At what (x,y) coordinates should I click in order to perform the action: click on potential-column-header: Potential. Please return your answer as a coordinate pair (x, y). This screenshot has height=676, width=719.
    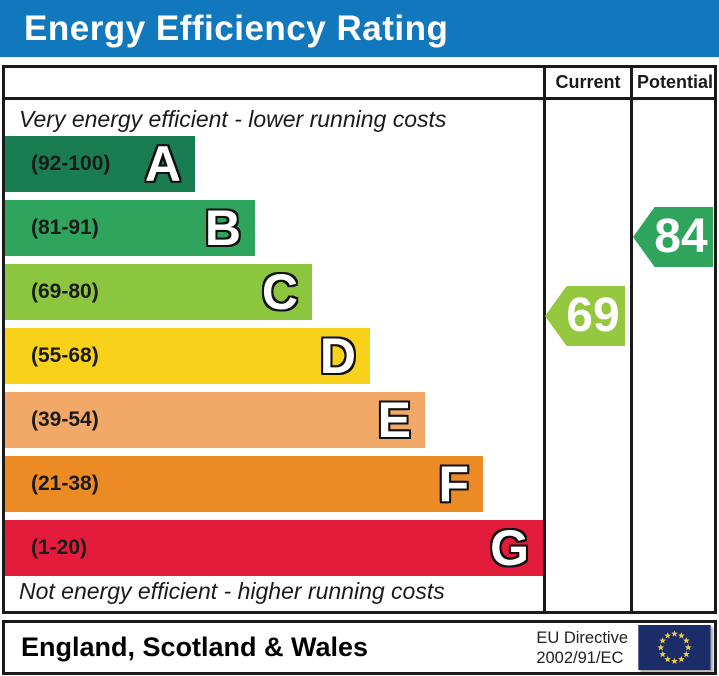
    Looking at the image, I should click on (674, 82).